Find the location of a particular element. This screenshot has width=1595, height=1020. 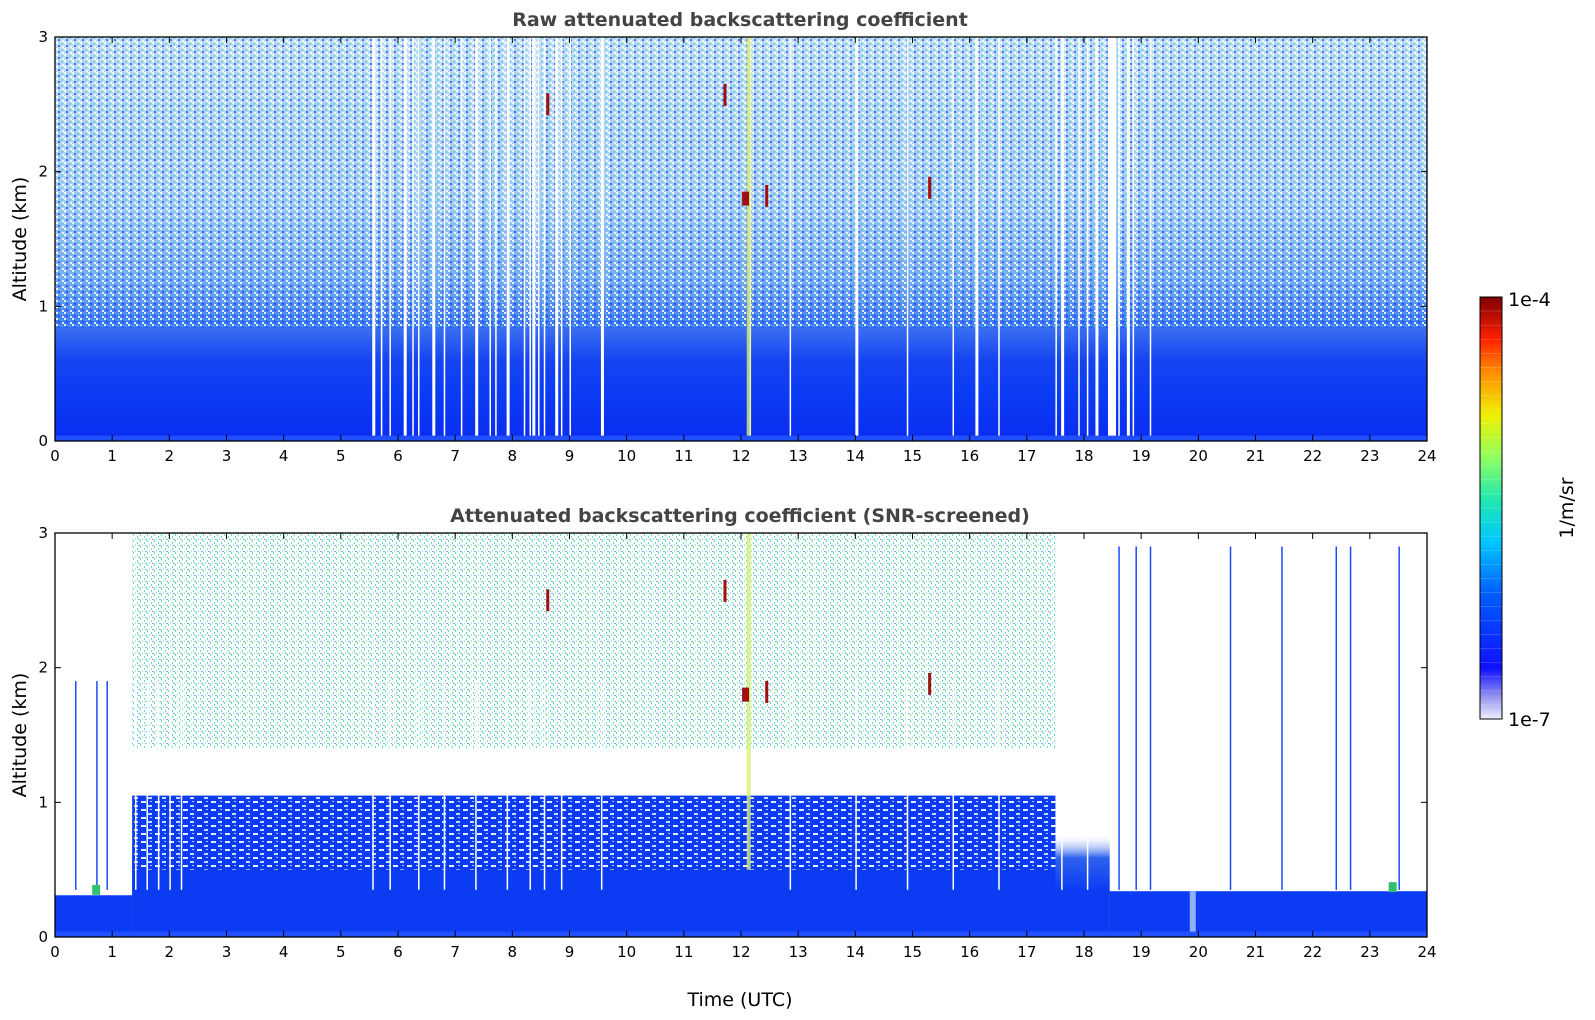

x-tick-label: 6 is located at coordinates (398, 456).